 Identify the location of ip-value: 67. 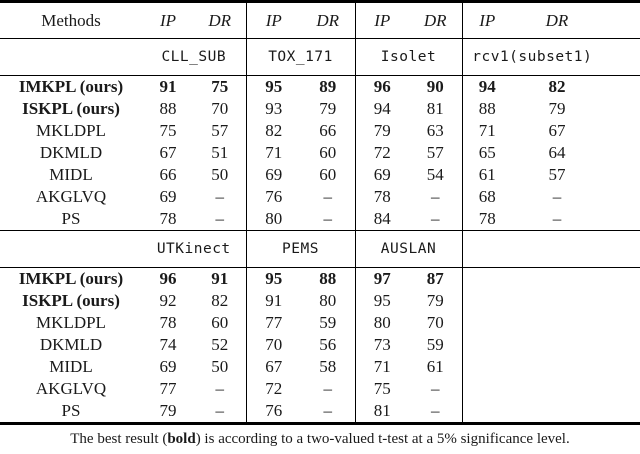
(273, 367).